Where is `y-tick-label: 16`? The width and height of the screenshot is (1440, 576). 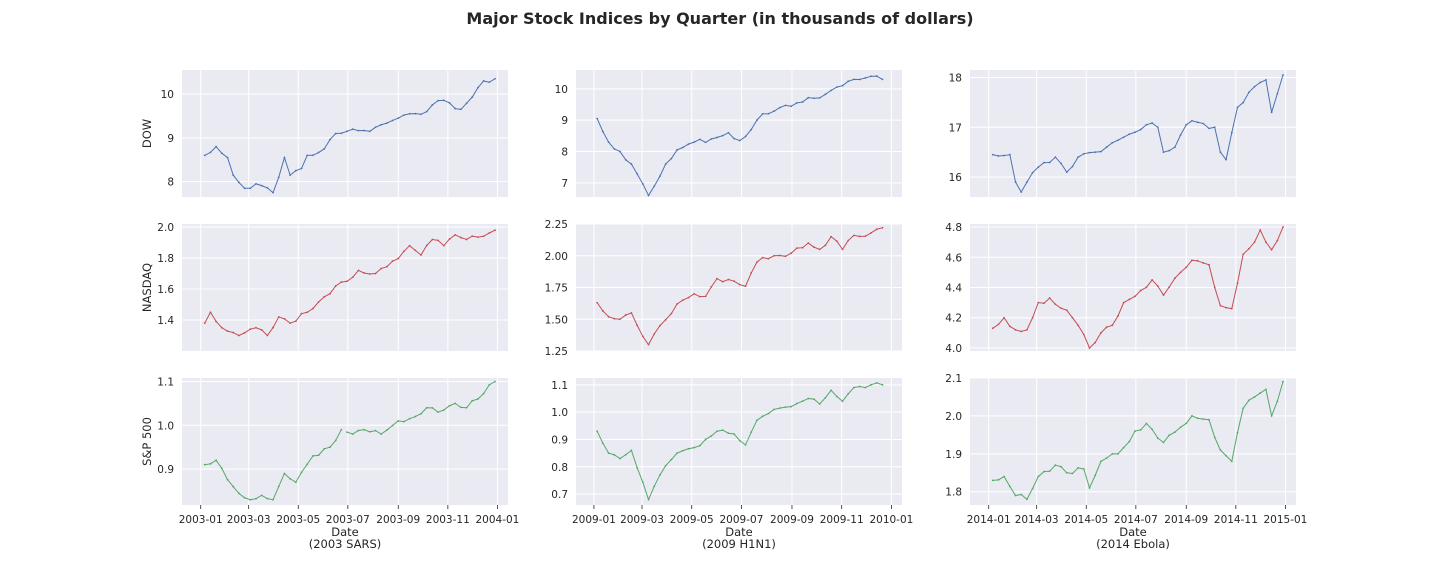 y-tick-label: 16 is located at coordinates (956, 178).